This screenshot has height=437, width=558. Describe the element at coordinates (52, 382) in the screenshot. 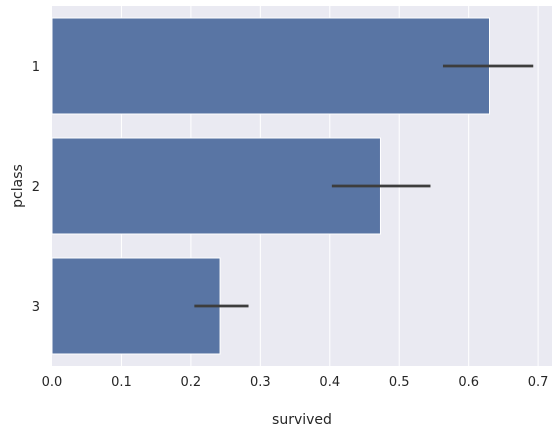

I see `x-tick-label: 0.0` at that location.